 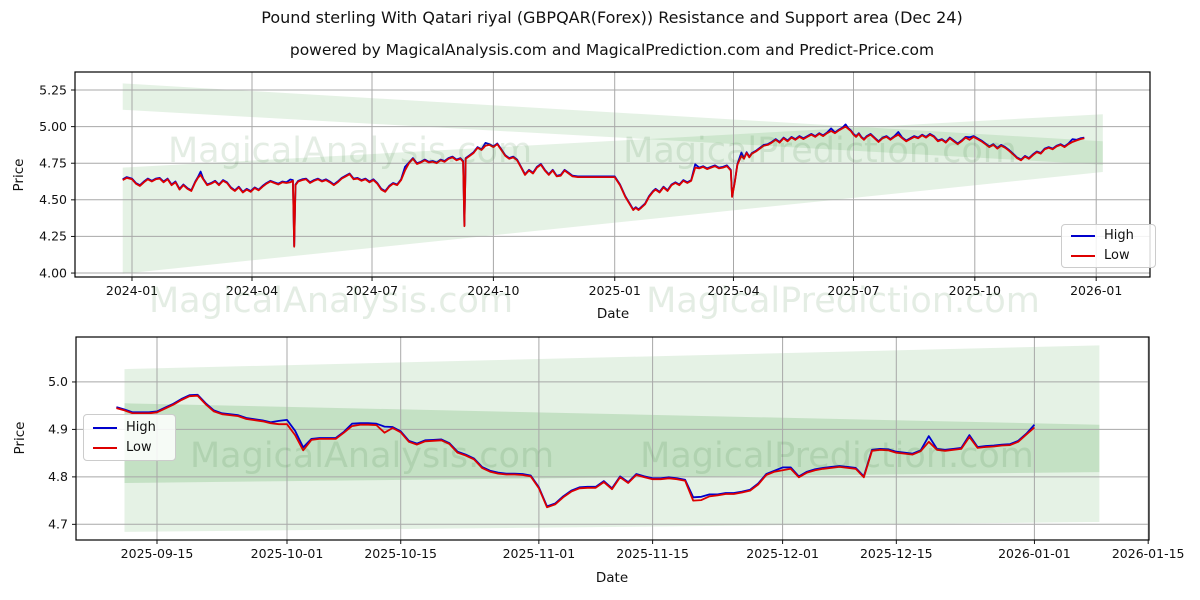 I want to click on y-axis-label-bottom: Price, so click(x=20, y=438).